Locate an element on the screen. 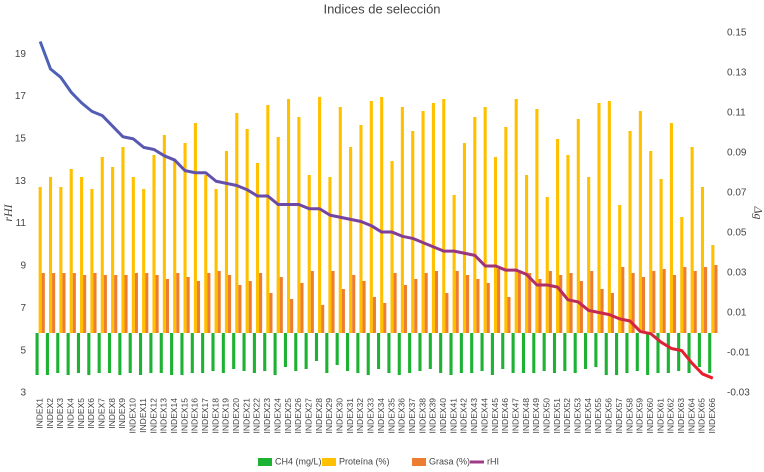 The height and width of the screenshot is (472, 764). x-tick-label: INDEX38 is located at coordinates (422, 416).